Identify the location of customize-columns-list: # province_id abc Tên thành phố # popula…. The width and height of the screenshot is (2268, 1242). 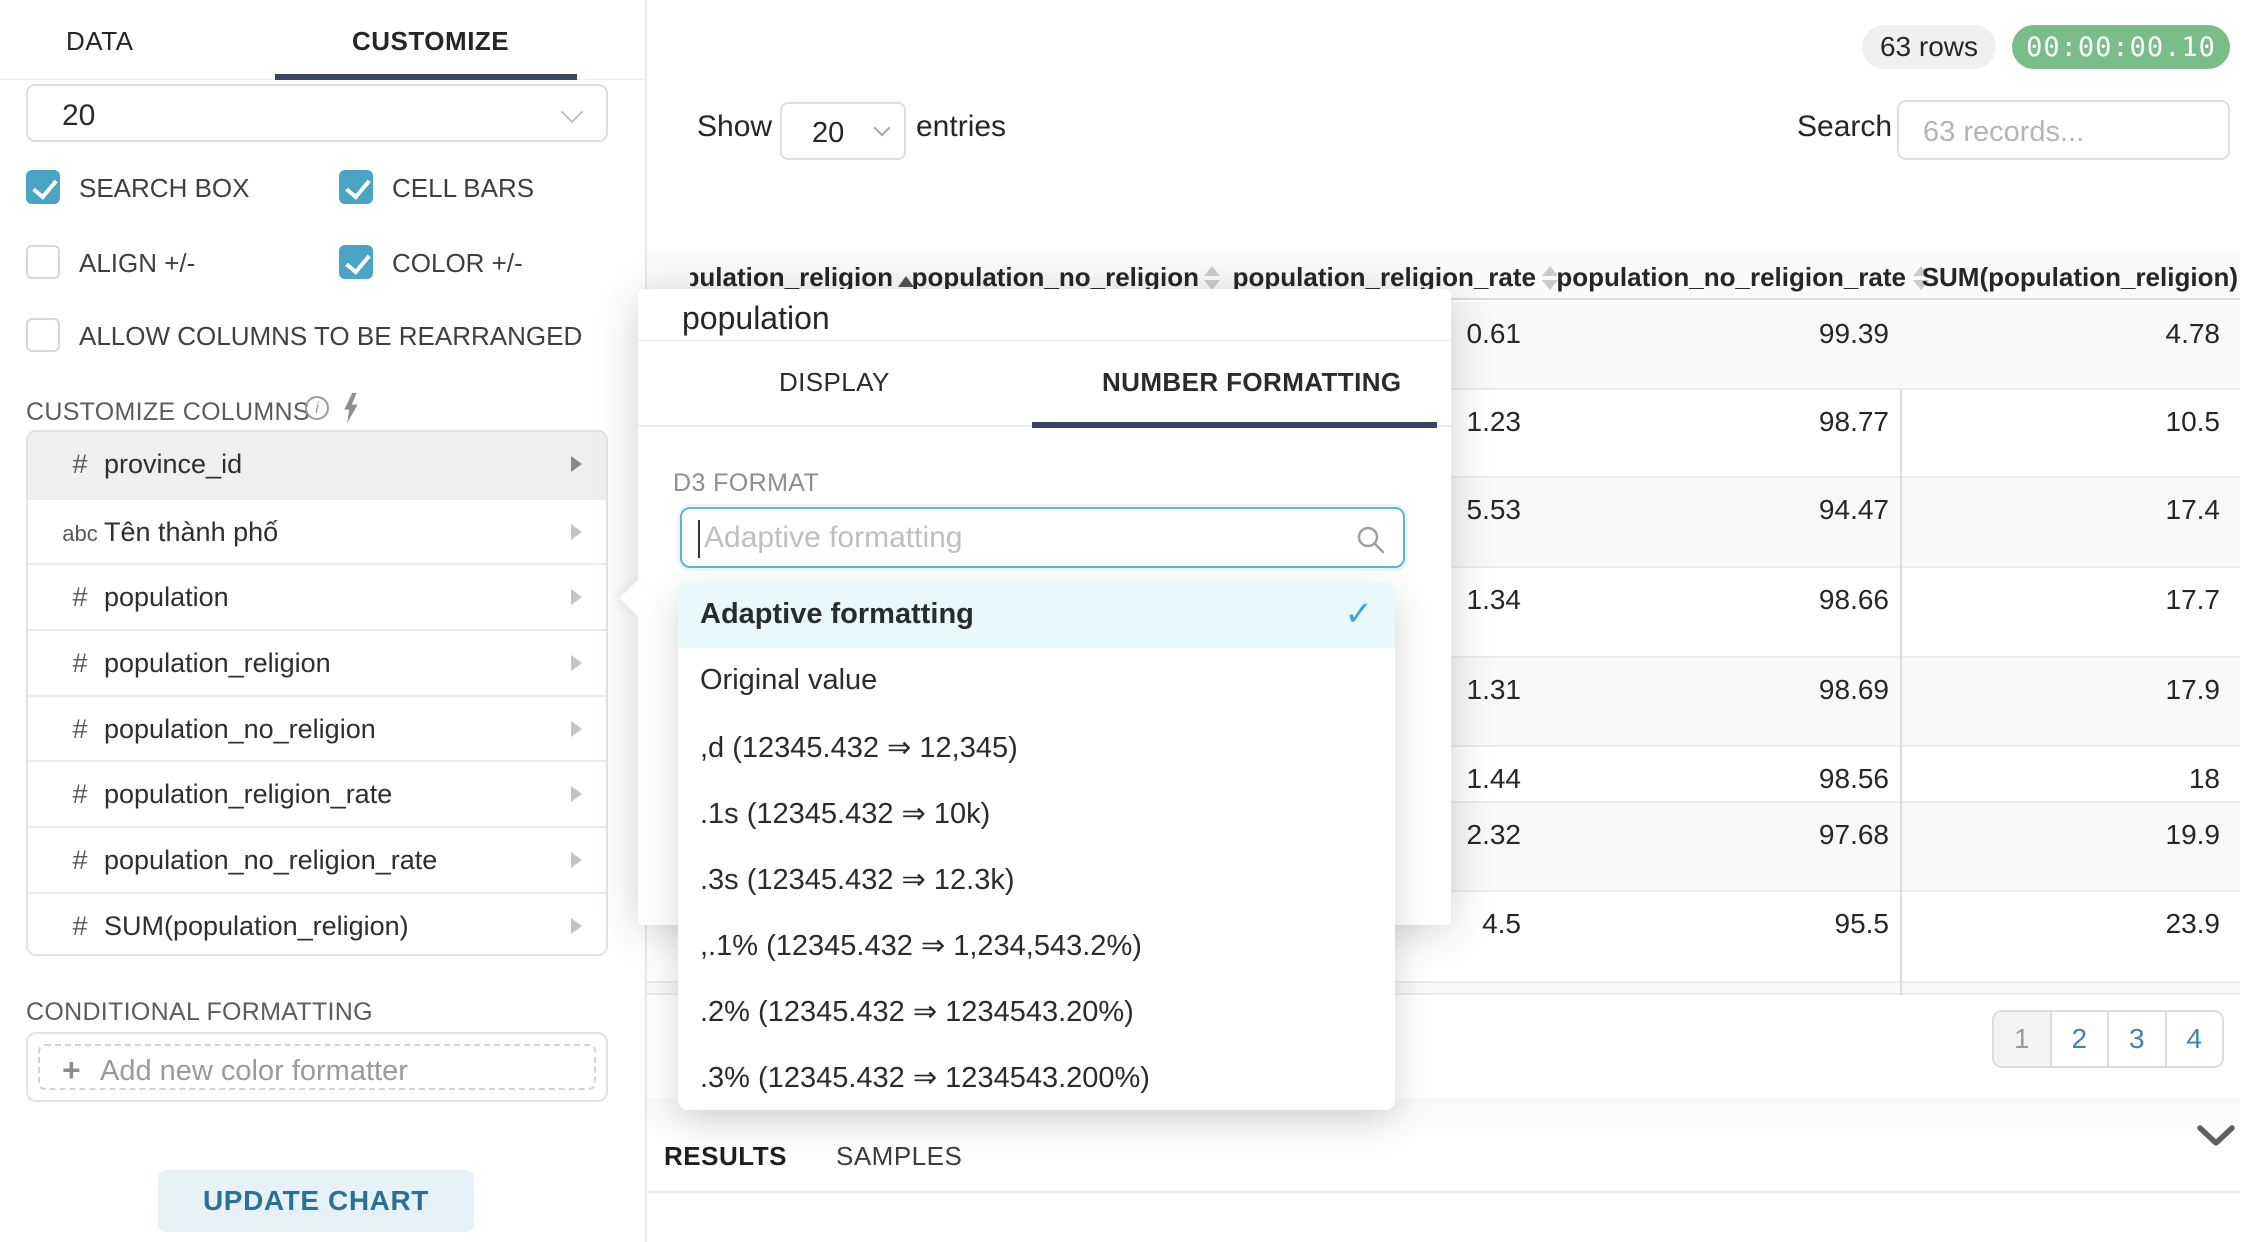
(317, 693).